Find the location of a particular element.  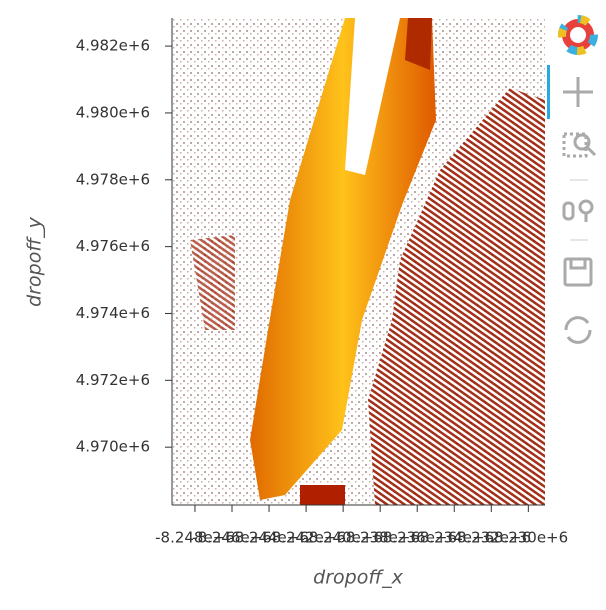

y-tick-label: 4.972e+6 is located at coordinates (113, 380).